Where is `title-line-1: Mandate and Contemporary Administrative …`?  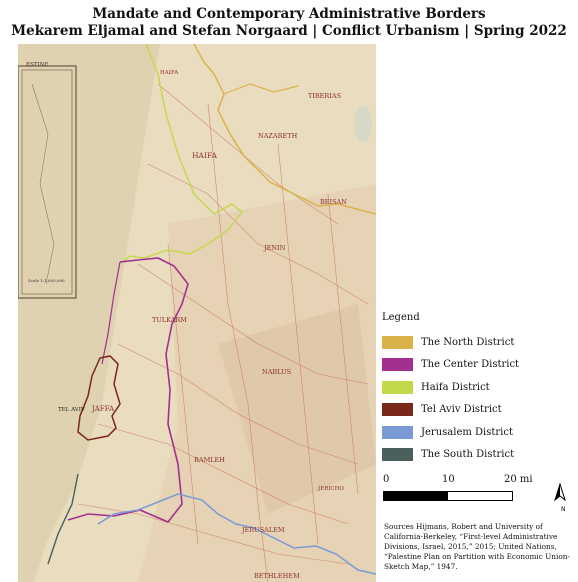
title-line-1: Mandate and Contemporary Administrative … is located at coordinates (289, 14).